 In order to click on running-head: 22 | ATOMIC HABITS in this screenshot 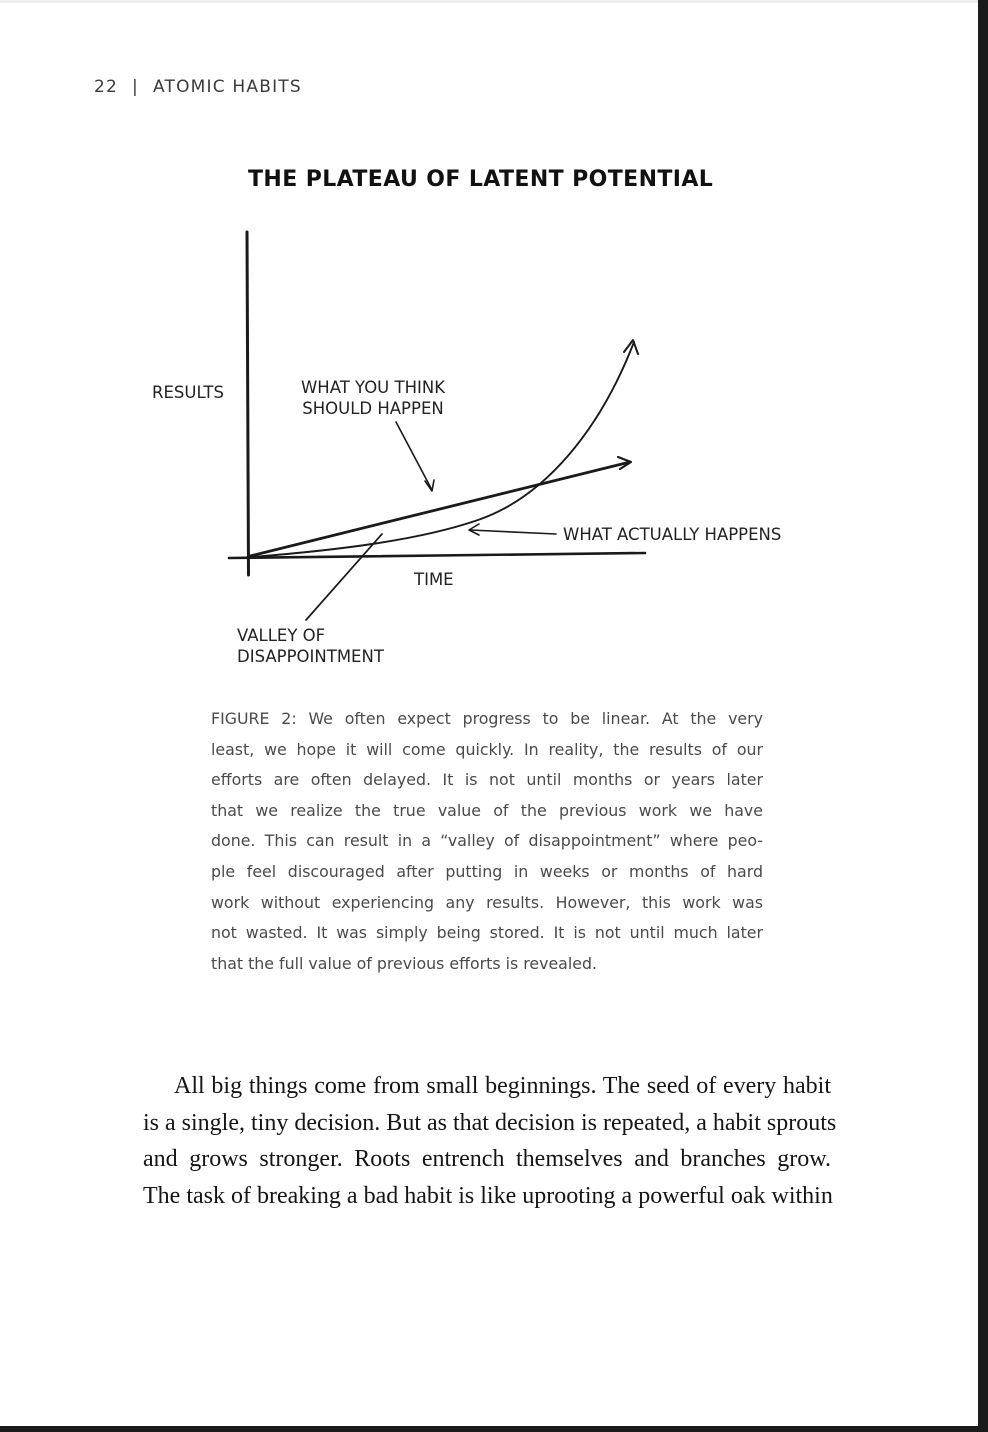, I will do `click(198, 87)`.